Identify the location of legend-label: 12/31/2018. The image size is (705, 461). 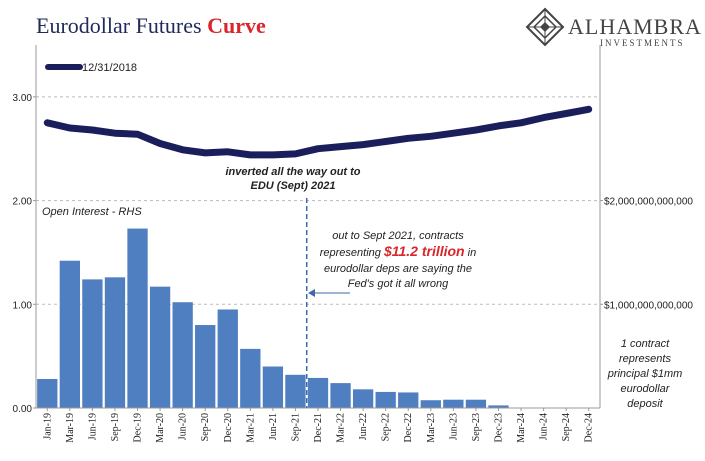
(109, 68).